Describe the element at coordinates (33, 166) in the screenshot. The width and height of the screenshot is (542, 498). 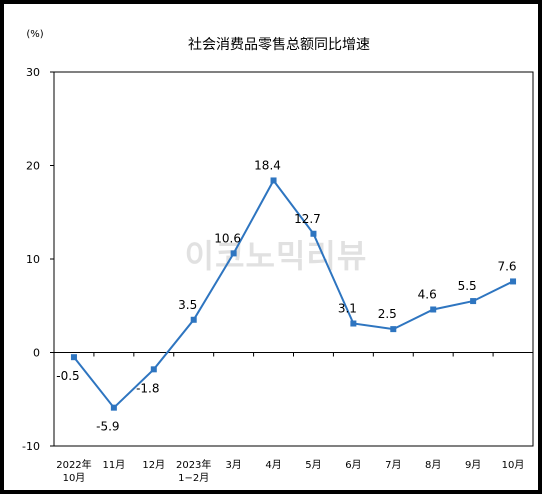
I see `y-tick-label: 20` at that location.